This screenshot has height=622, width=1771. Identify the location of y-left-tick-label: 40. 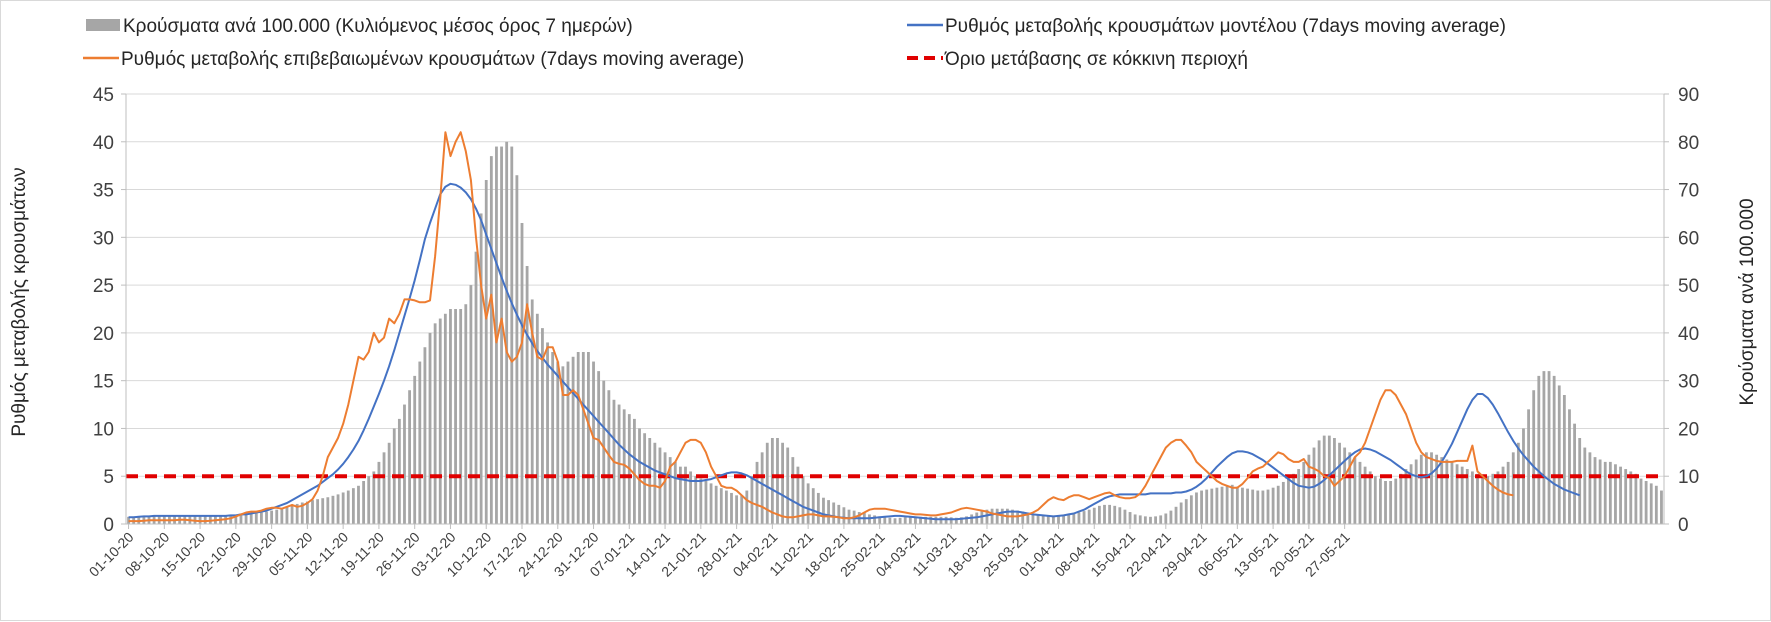
(103, 143).